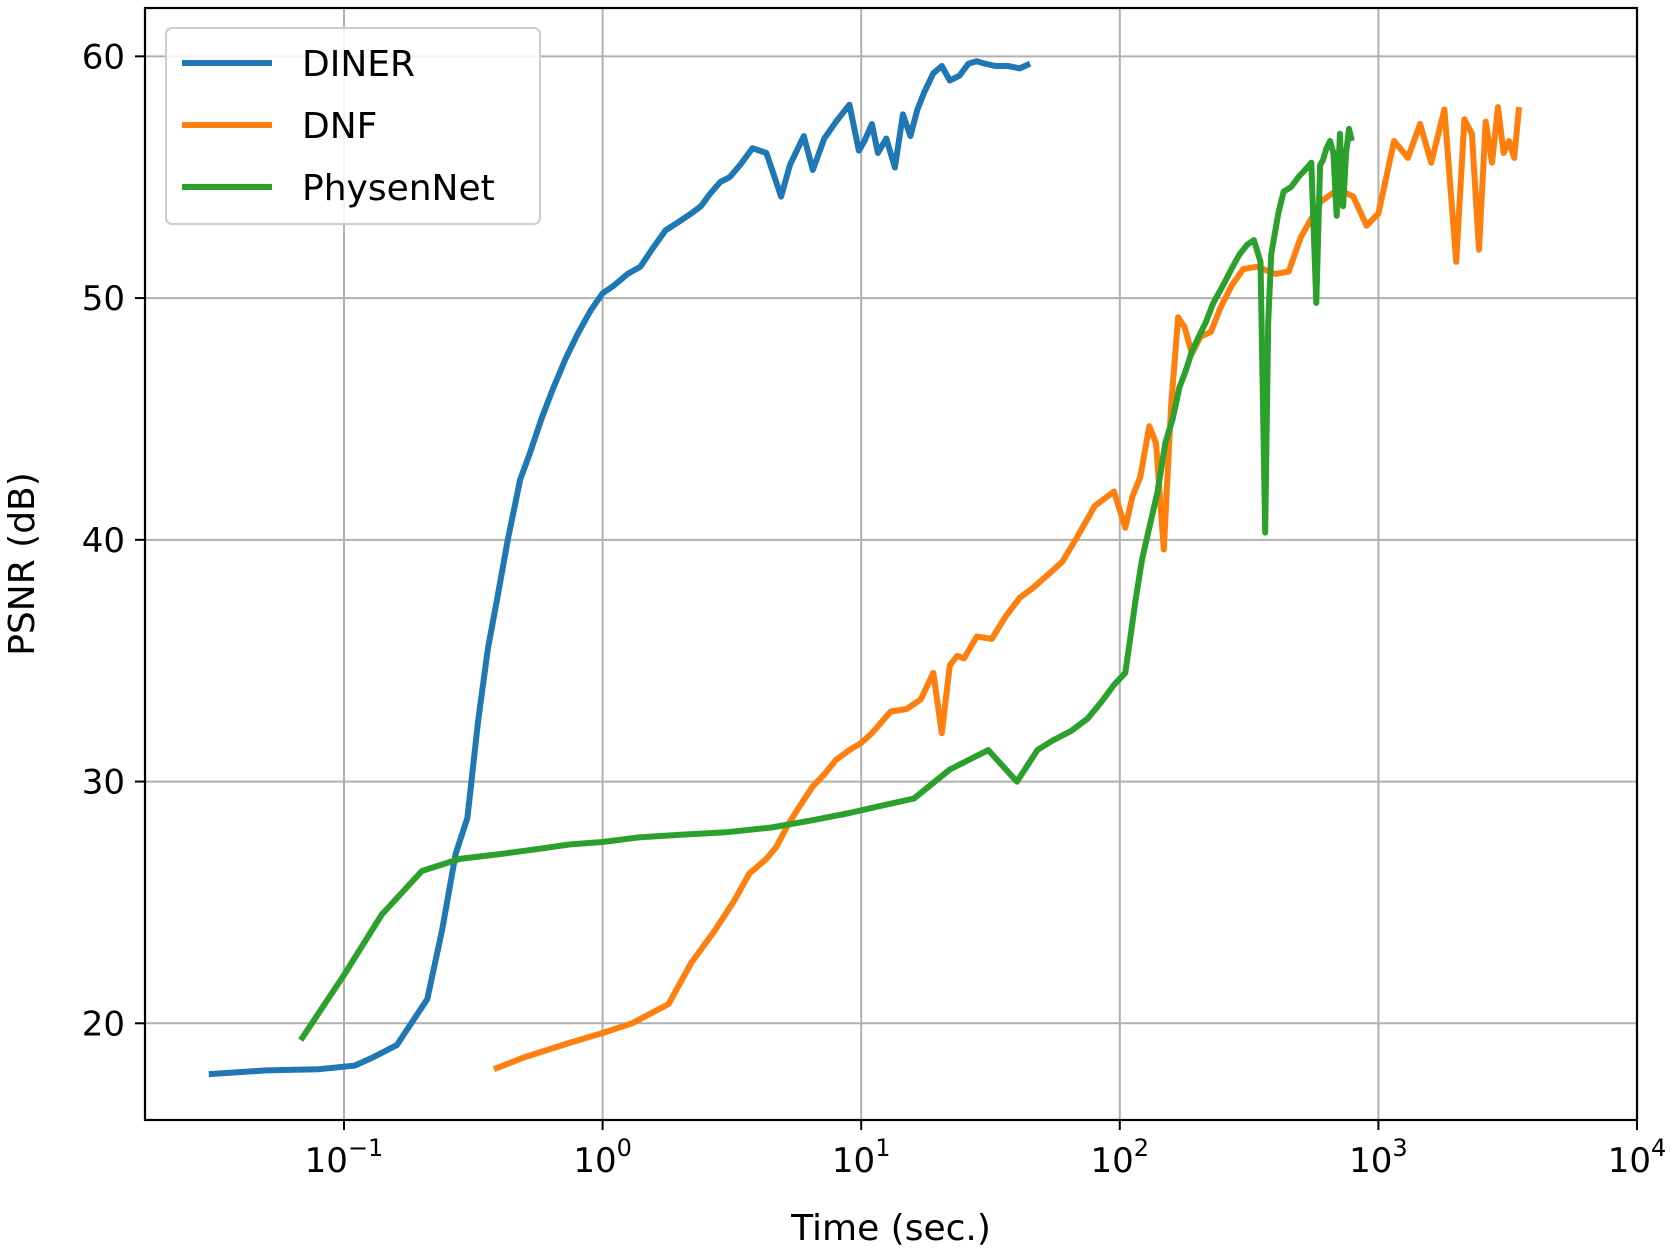 Image resolution: width=1672 pixels, height=1252 pixels. What do you see at coordinates (22, 564) in the screenshot?
I see `y-axis-label: PSNR (dB)` at bounding box center [22, 564].